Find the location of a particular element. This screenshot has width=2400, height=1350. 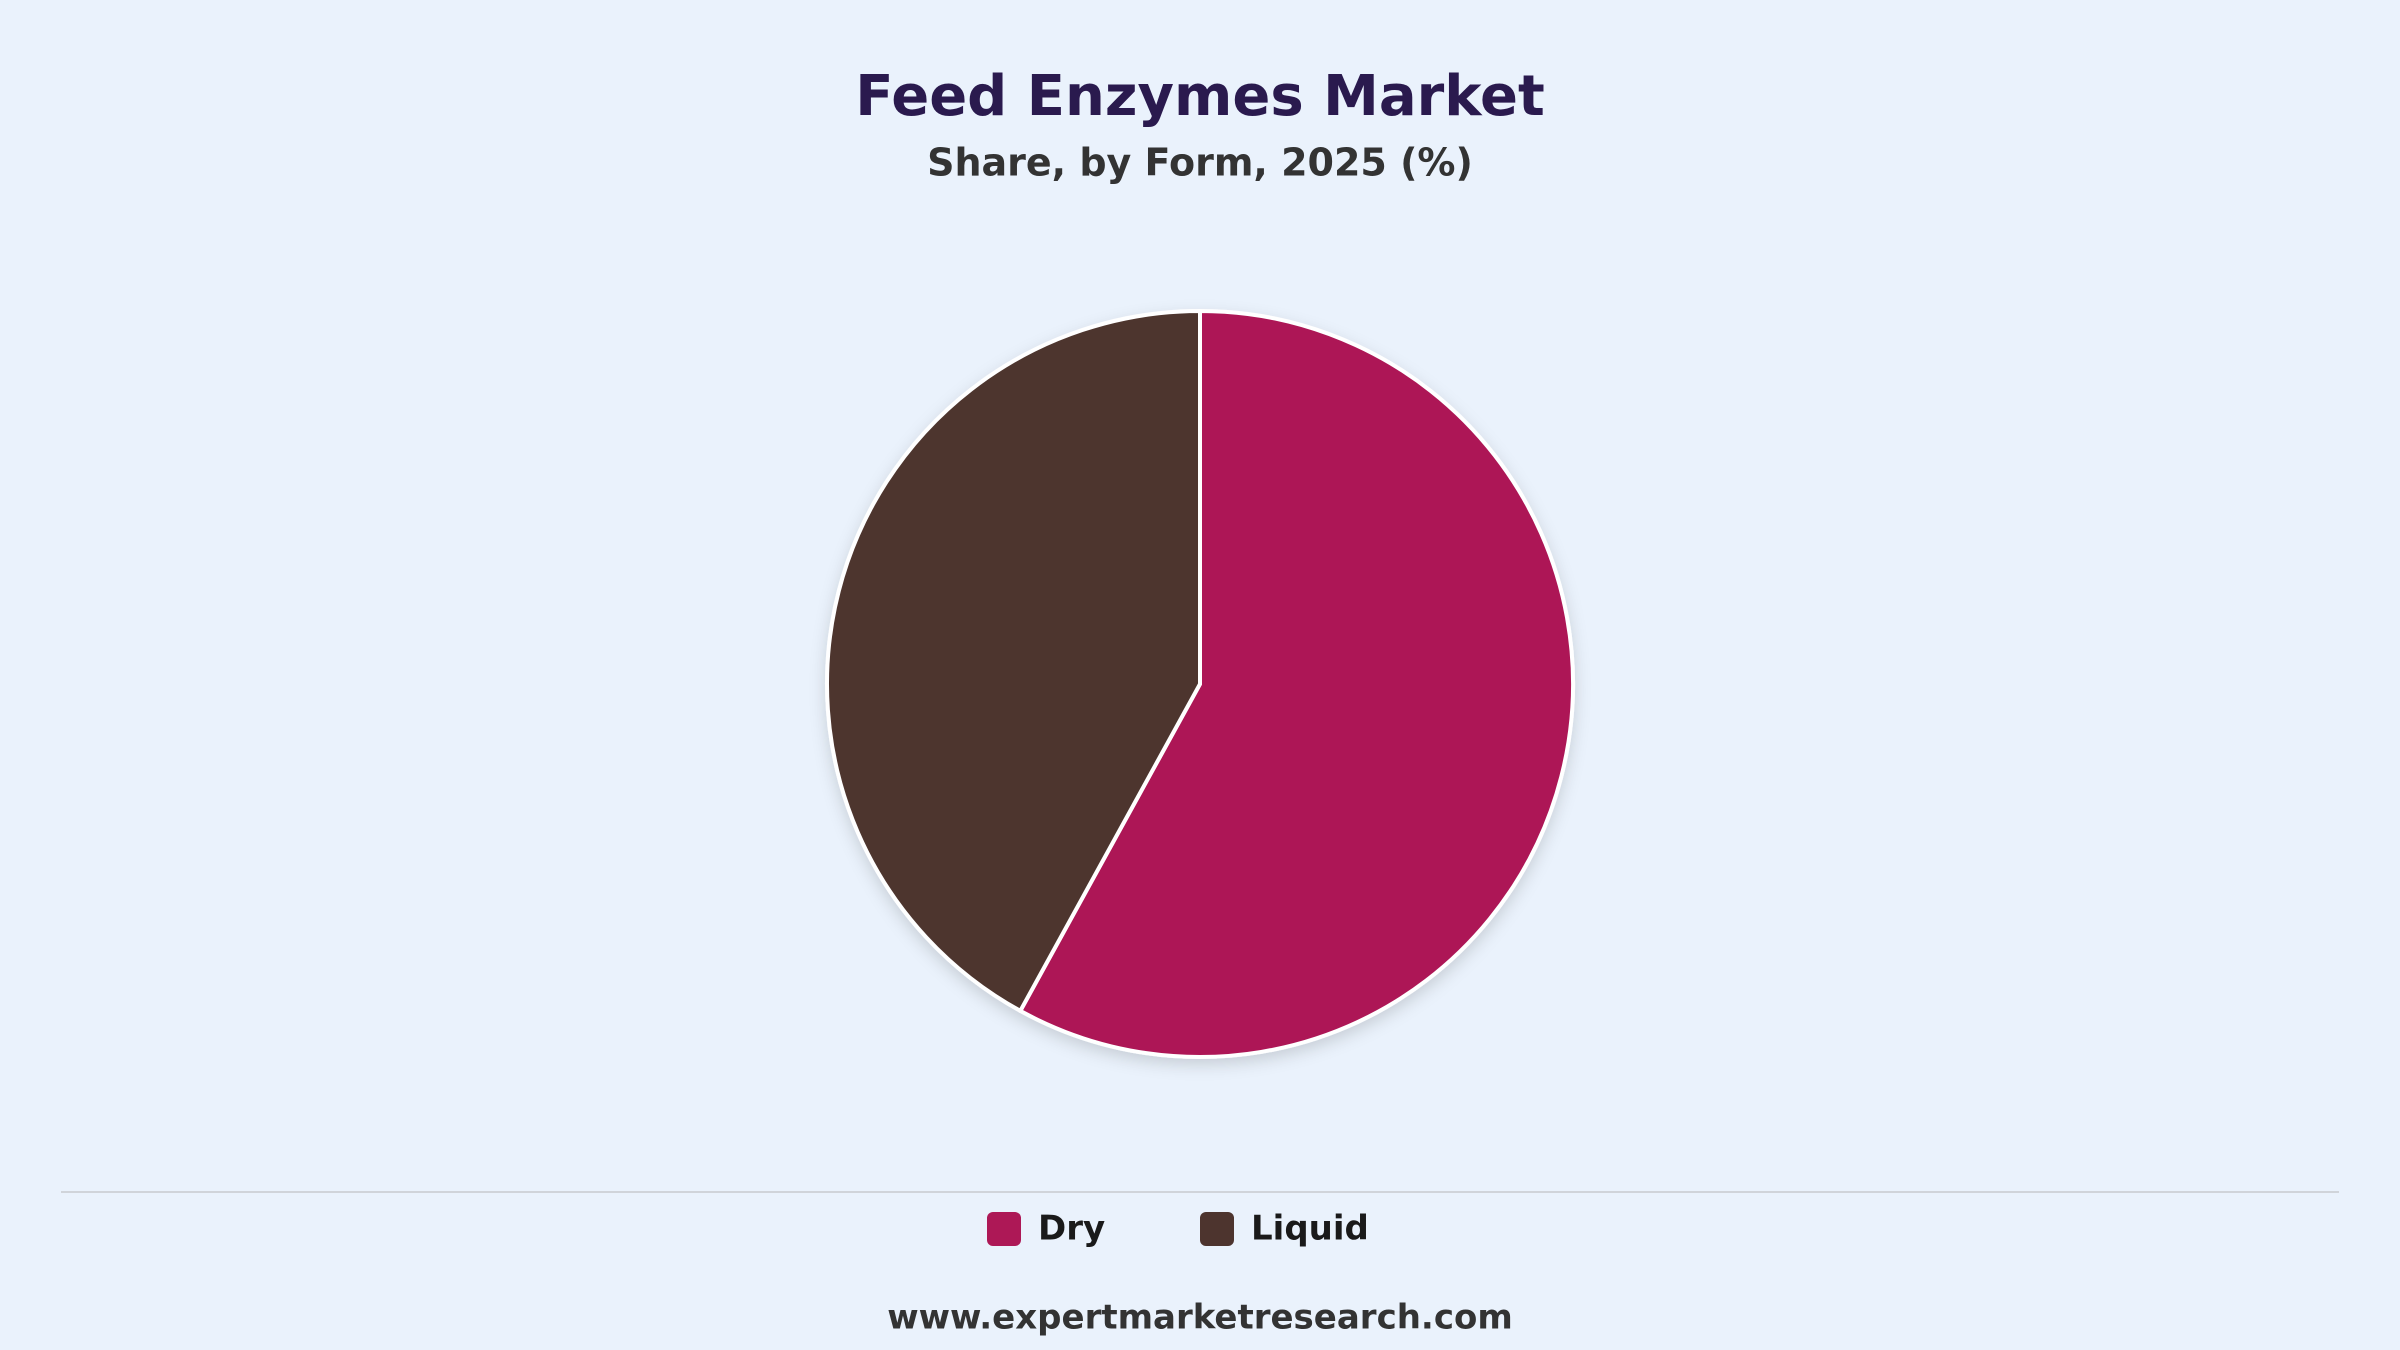

legend-label: Liquid is located at coordinates (1310, 1229).